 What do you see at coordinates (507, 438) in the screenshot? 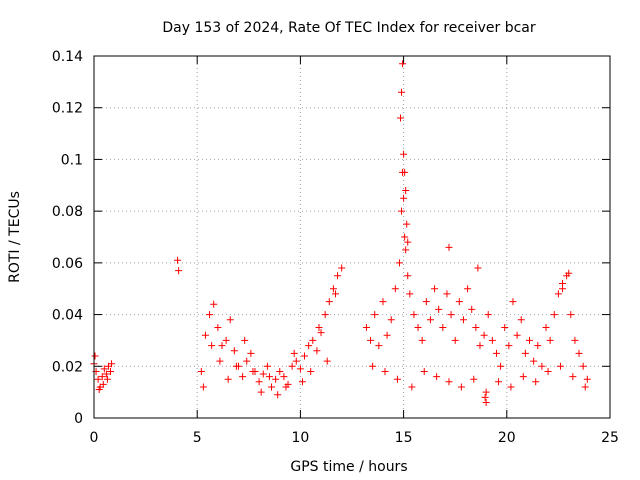
I see `x-tick-label: 20` at bounding box center [507, 438].